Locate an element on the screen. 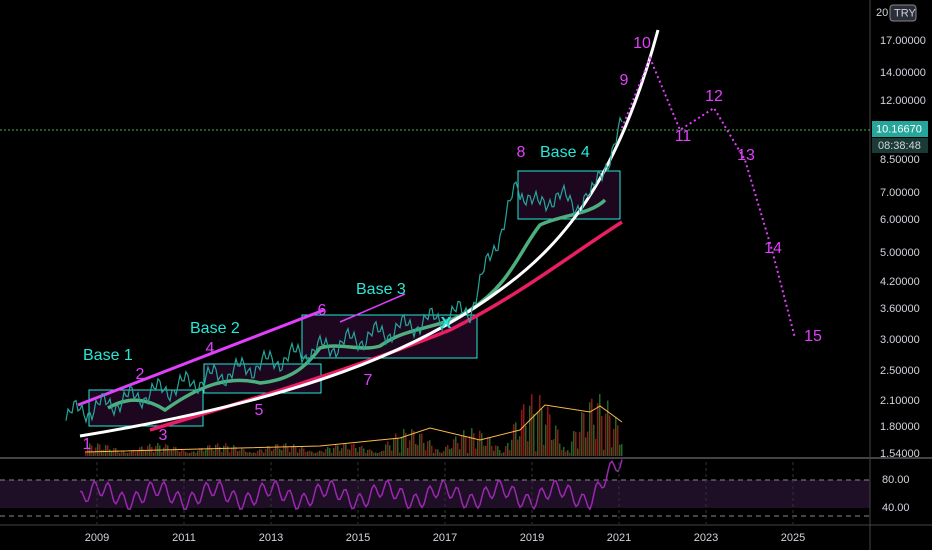  last-price: 10.16670 is located at coordinates (899, 129).